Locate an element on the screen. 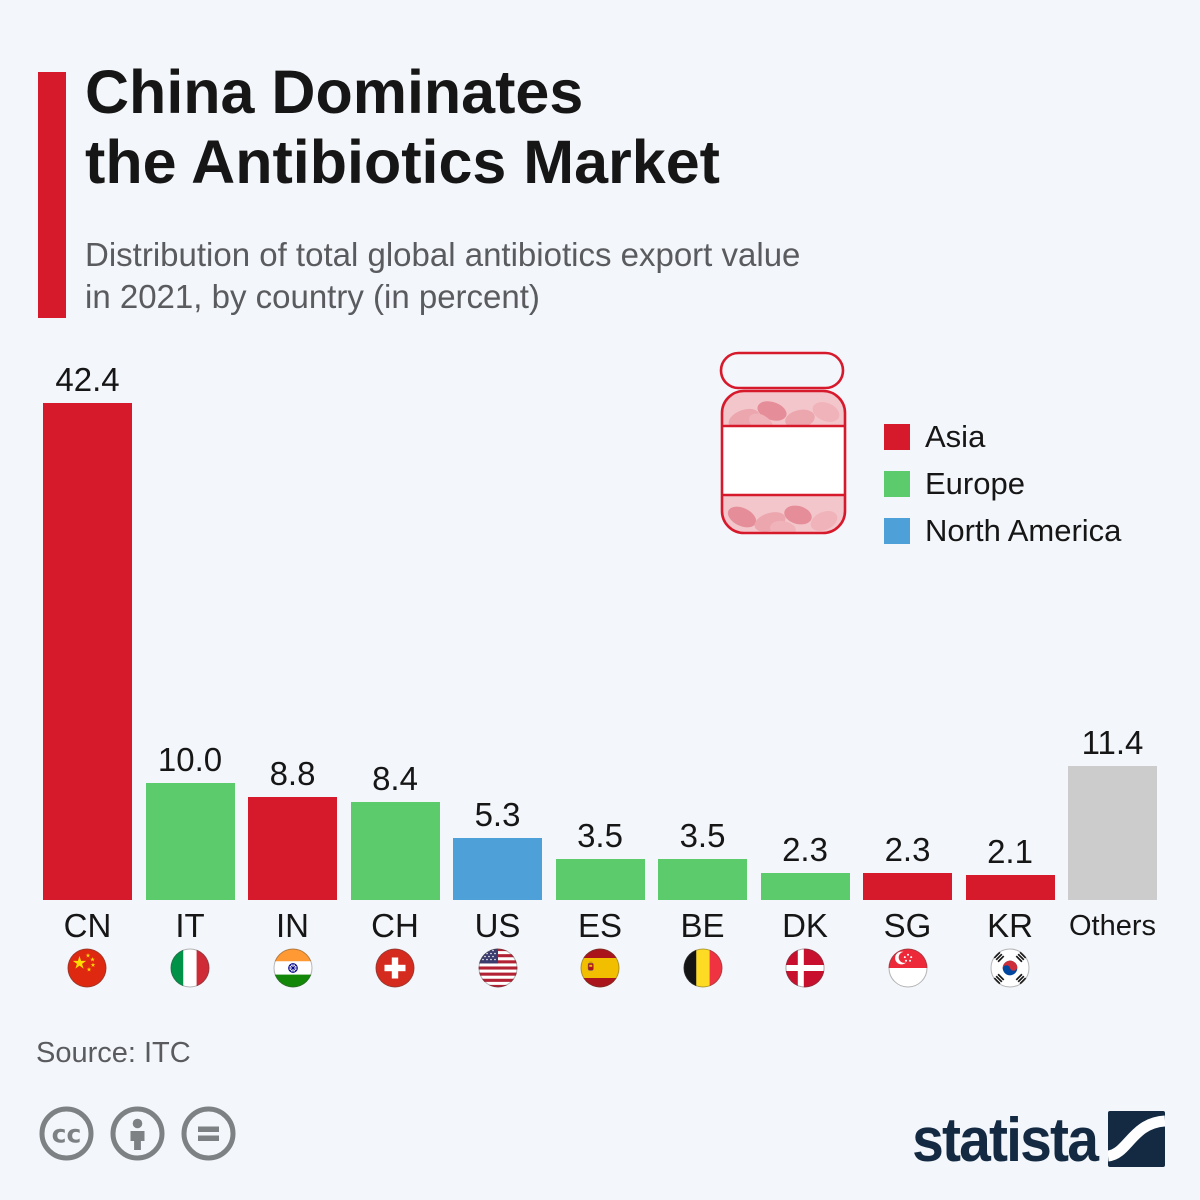  category-label-others: Others is located at coordinates (1112, 926).